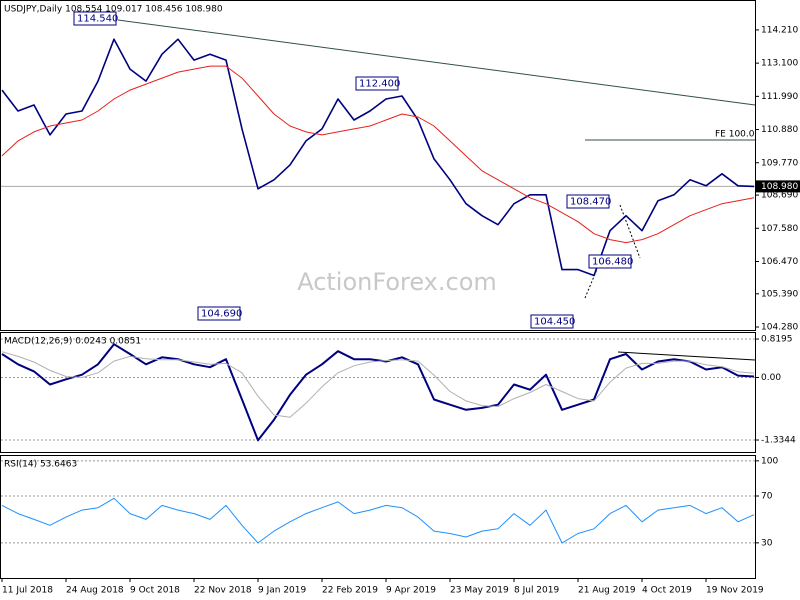  Describe the element at coordinates (350, 591) in the screenshot. I see `x-tick-label: 22 Feb 2019` at that location.